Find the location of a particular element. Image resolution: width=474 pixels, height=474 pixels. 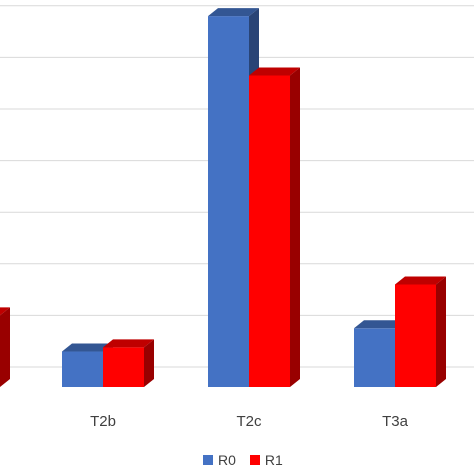

x-tick-labels: T2b T2c T3a is located at coordinates (249, 421).